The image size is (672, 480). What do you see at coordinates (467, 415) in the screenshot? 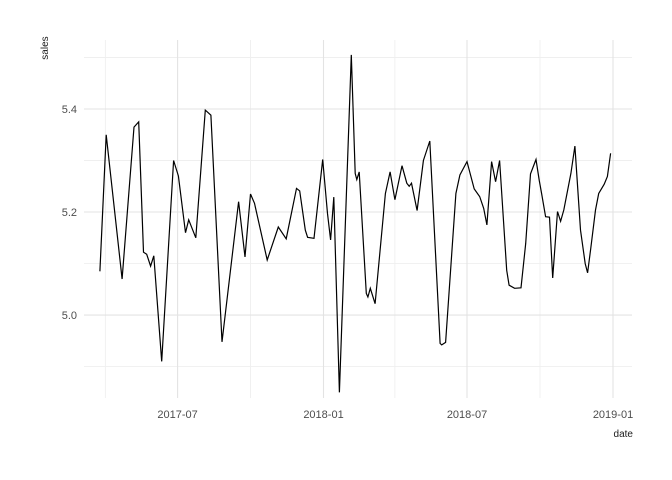
I see `x-tick-label: 2018-07` at bounding box center [467, 415].